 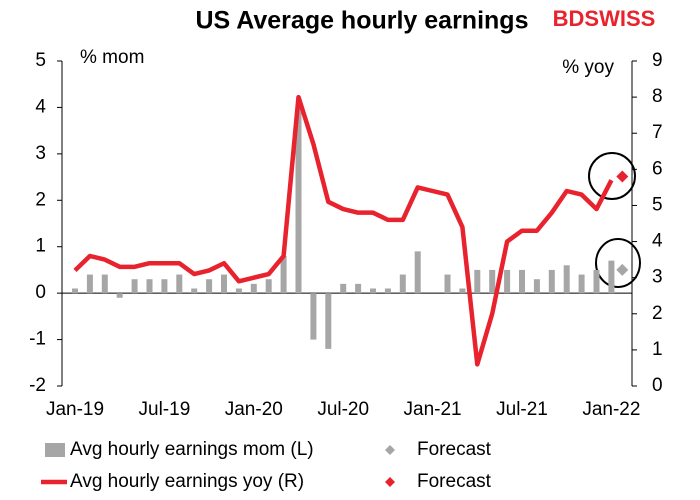 What do you see at coordinates (657, 96) in the screenshot?
I see `y2-tick-label: 8` at bounding box center [657, 96].